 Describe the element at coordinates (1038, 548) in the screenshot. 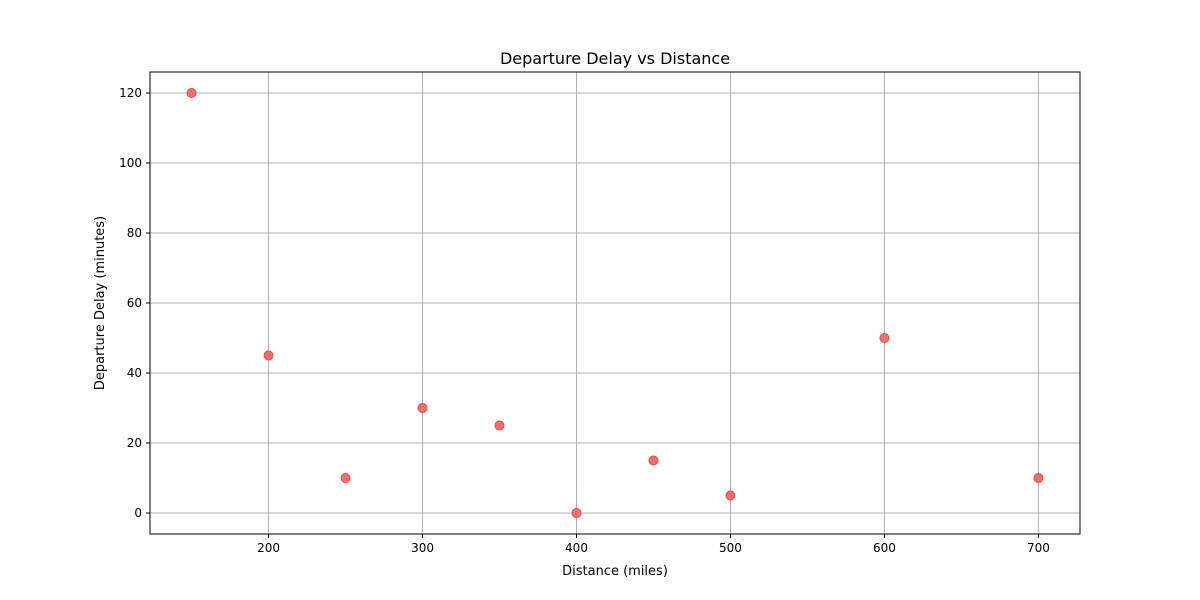

I see `x-tick-label: 700` at that location.